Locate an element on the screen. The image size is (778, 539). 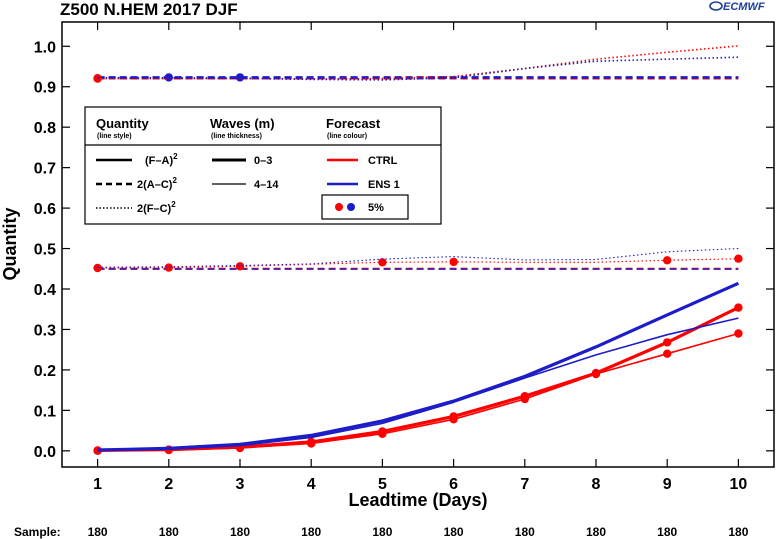
y-tick-label: 0.8 is located at coordinates (45, 128).